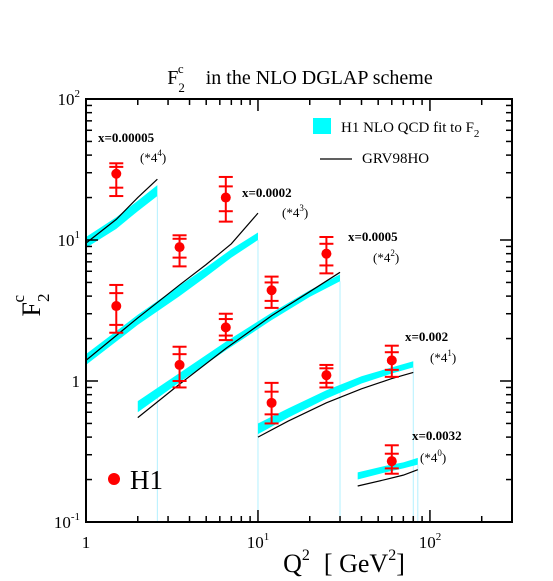 The height and width of the screenshot is (581, 553). I want to click on scale-exp: 0, so click(439, 453).